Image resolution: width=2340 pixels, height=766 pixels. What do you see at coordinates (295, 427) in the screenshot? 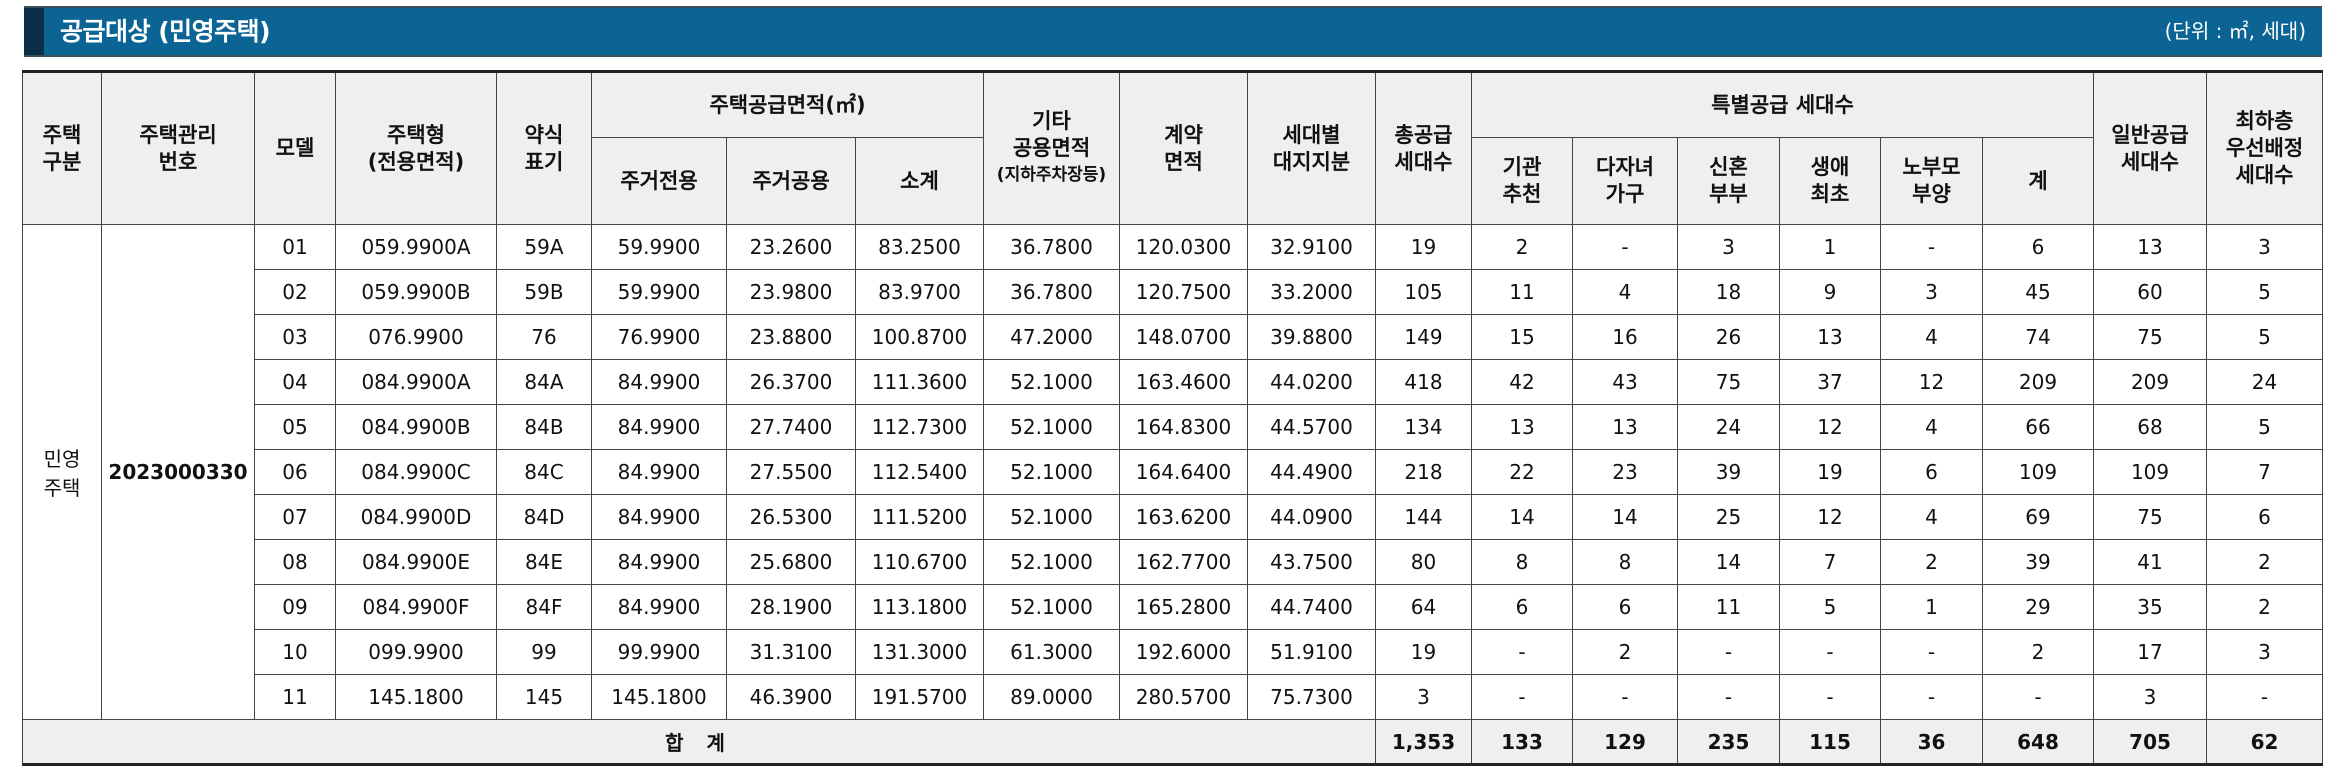
I see `table-cell: 05` at bounding box center [295, 427].